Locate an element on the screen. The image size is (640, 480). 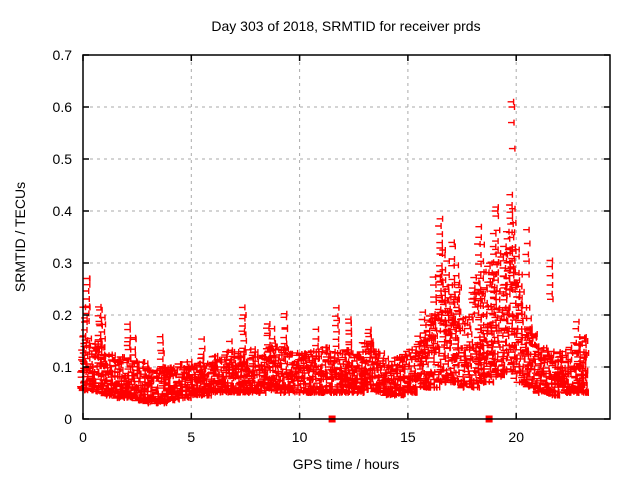
x-axis-label: GPS time / hours is located at coordinates (346, 464).